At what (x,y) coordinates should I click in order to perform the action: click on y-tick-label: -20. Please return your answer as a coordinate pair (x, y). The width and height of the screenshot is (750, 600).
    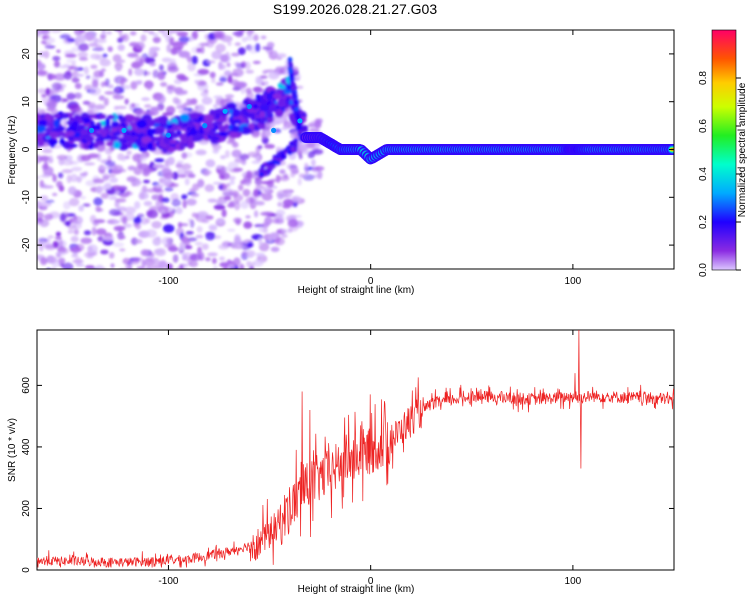
    Looking at the image, I should click on (26, 244).